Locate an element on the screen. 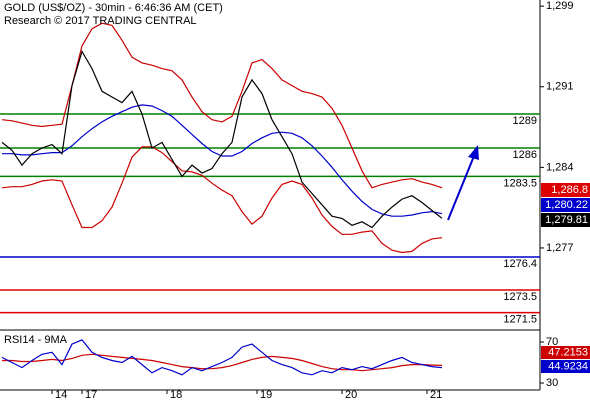 Image resolution: width=590 pixels, height=400 pixels. price-box-label: 1,280.22 is located at coordinates (566, 205).